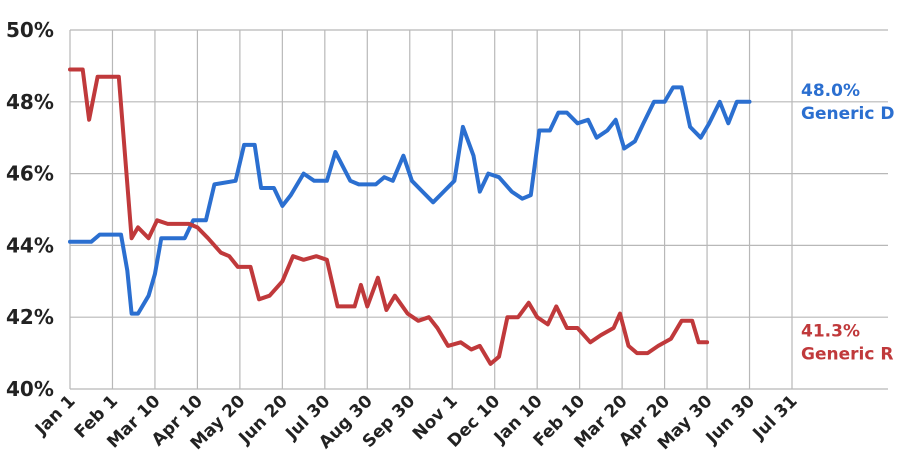 The image size is (900, 471). What do you see at coordinates (30, 102) in the screenshot?
I see `y-tick-label: 48%` at bounding box center [30, 102].